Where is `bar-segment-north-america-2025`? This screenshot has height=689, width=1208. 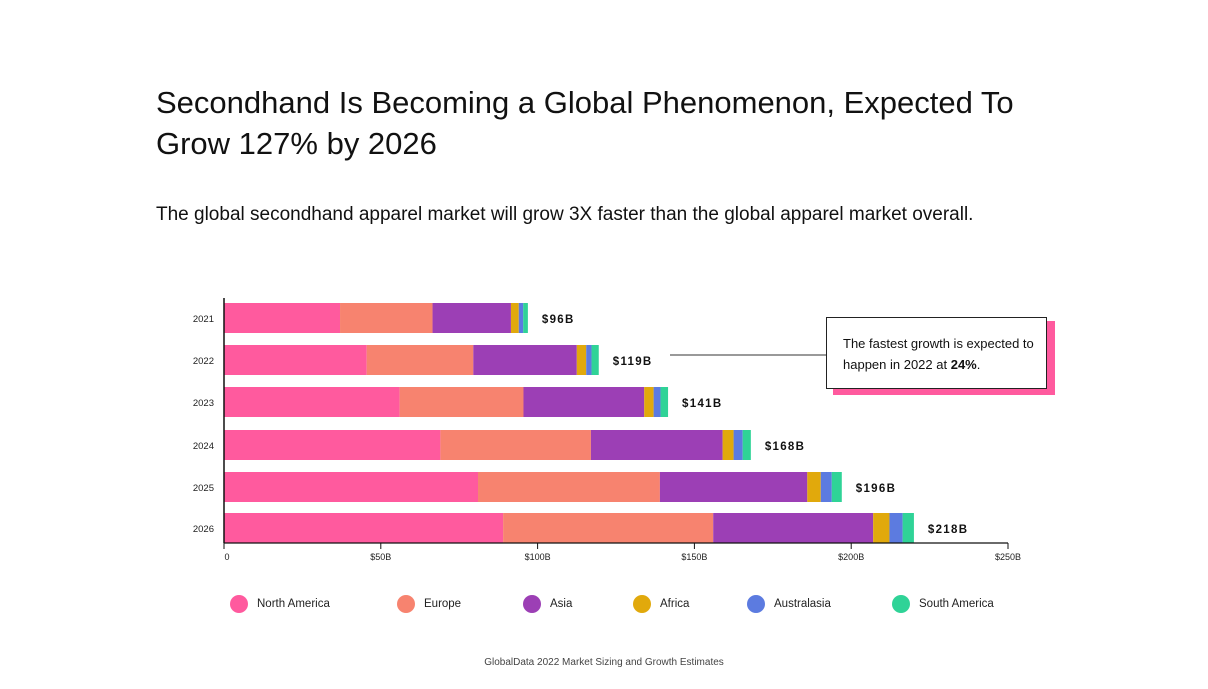
bar-segment-north-america-2025 is located at coordinates (351, 487).